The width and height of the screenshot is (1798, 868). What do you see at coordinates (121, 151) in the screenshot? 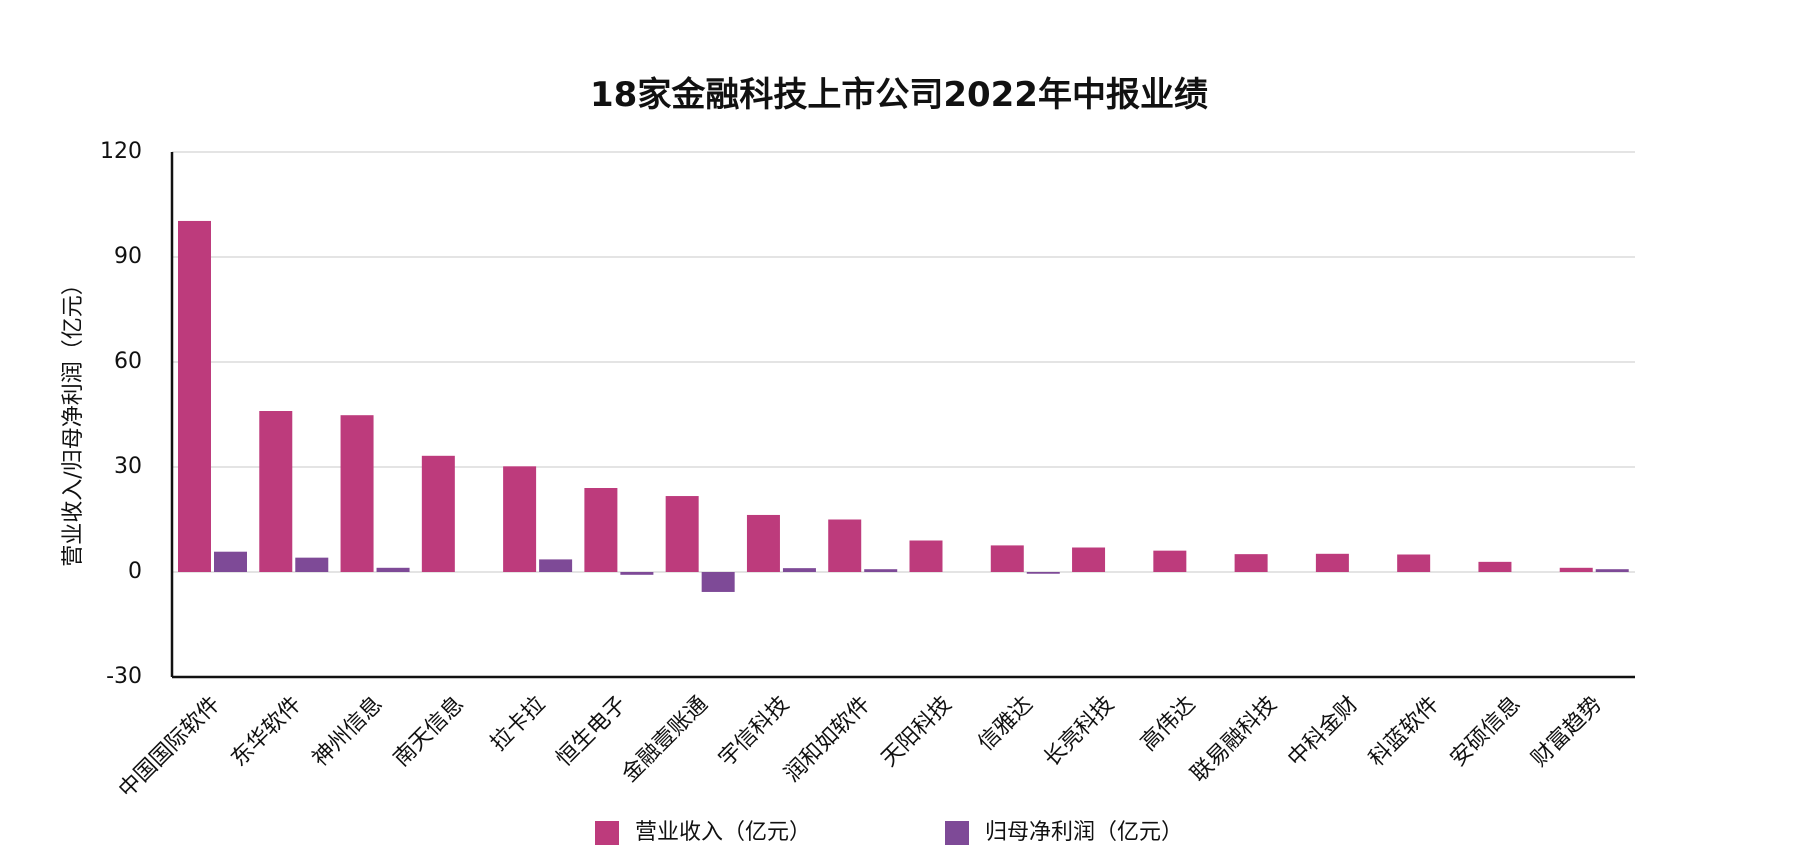
I see `y-tick-label: 120` at bounding box center [121, 151].